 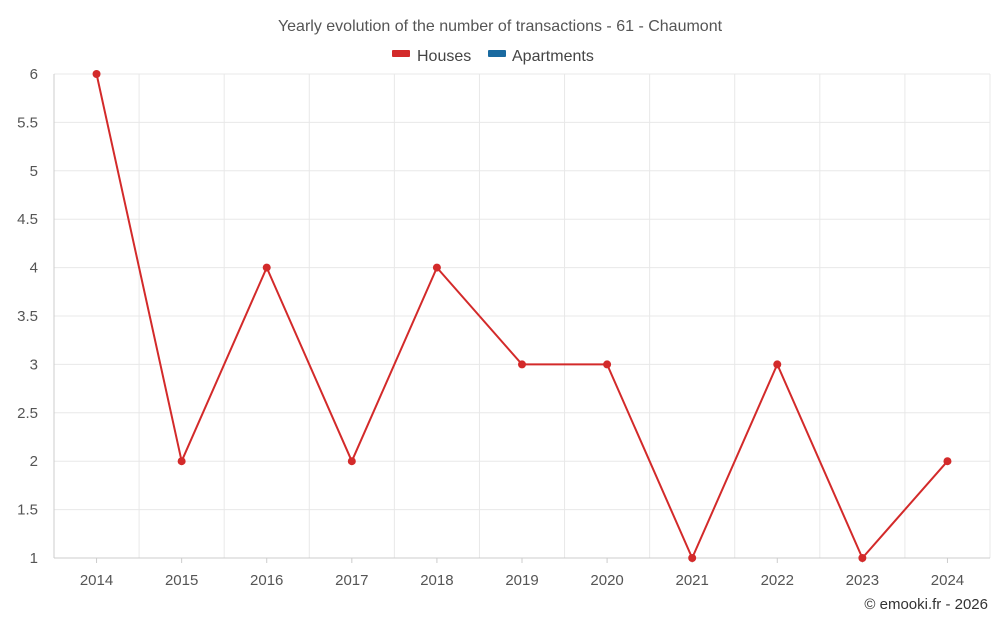 I want to click on y-tick-label: 5, so click(x=34, y=171).